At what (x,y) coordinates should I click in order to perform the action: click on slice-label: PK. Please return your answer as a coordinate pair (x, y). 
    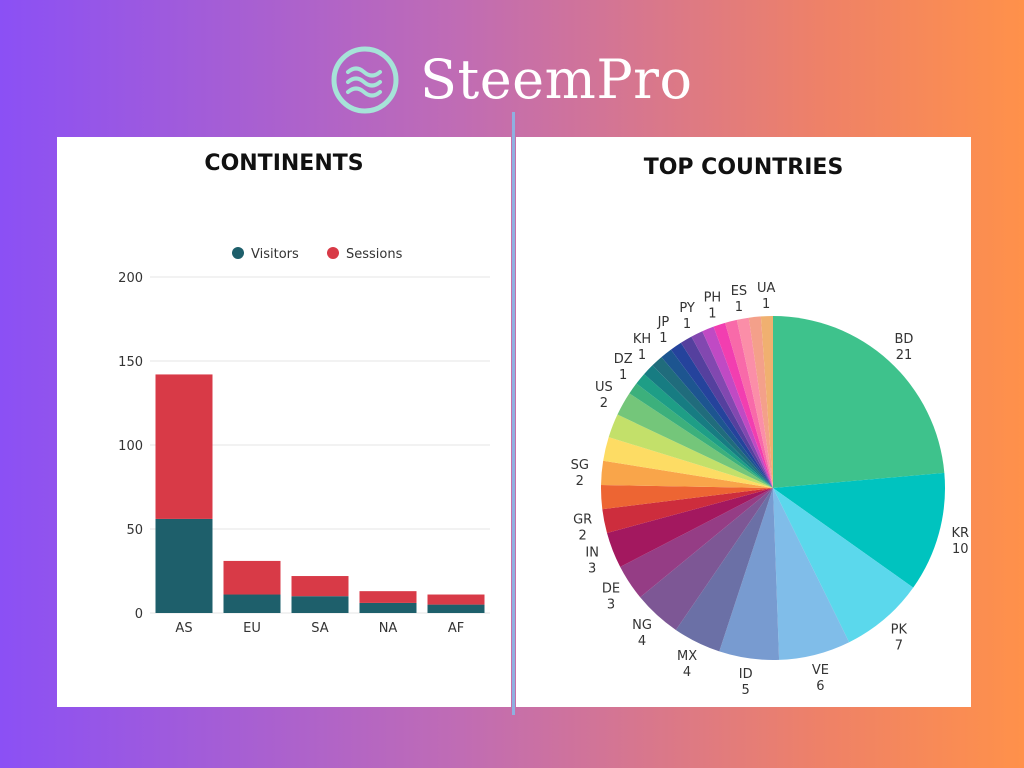
    Looking at the image, I should click on (899, 630).